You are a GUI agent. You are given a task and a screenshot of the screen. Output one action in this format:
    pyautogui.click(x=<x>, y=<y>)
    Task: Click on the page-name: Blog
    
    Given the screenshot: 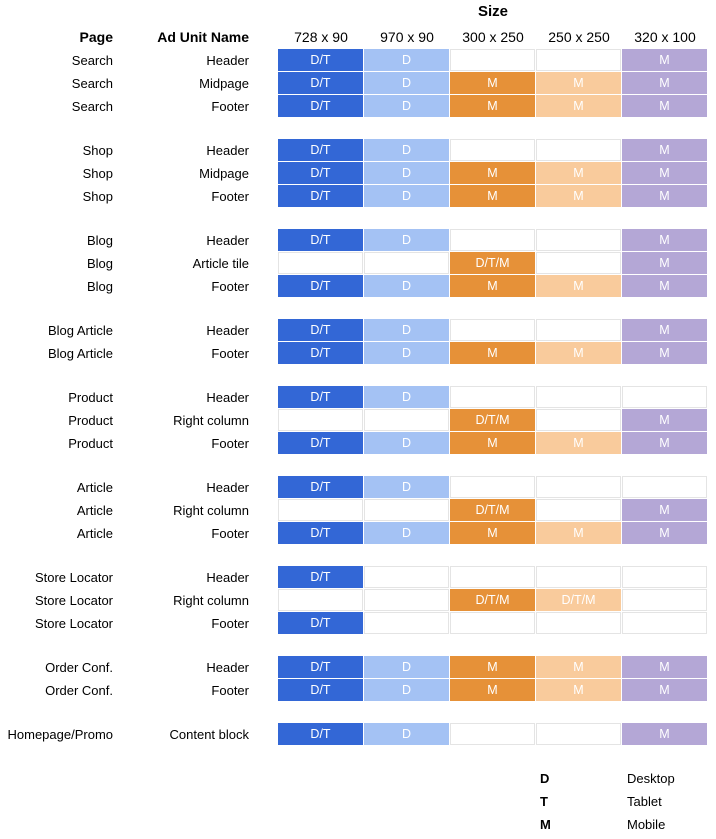 What is the action you would take?
    pyautogui.click(x=99, y=240)
    